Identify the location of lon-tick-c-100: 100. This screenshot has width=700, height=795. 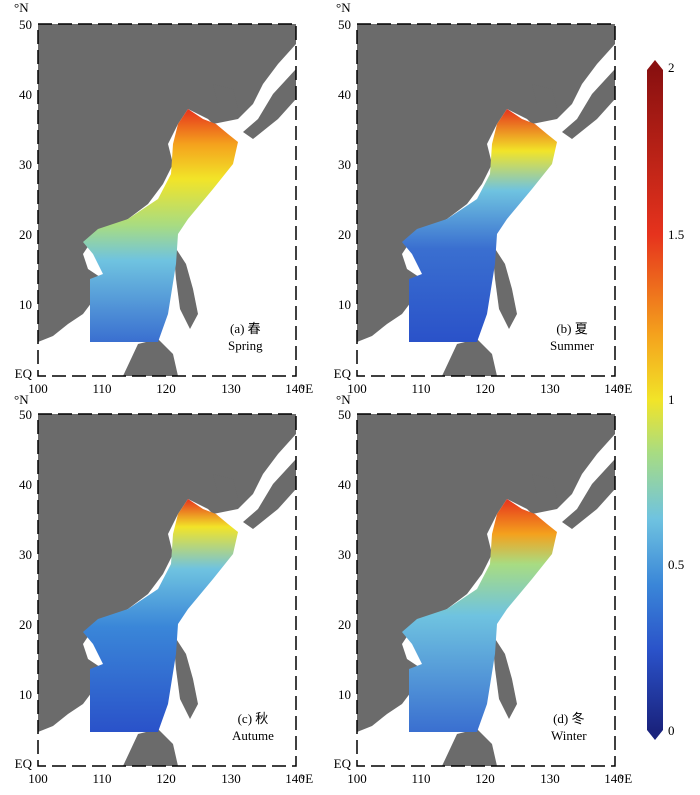
(38, 778).